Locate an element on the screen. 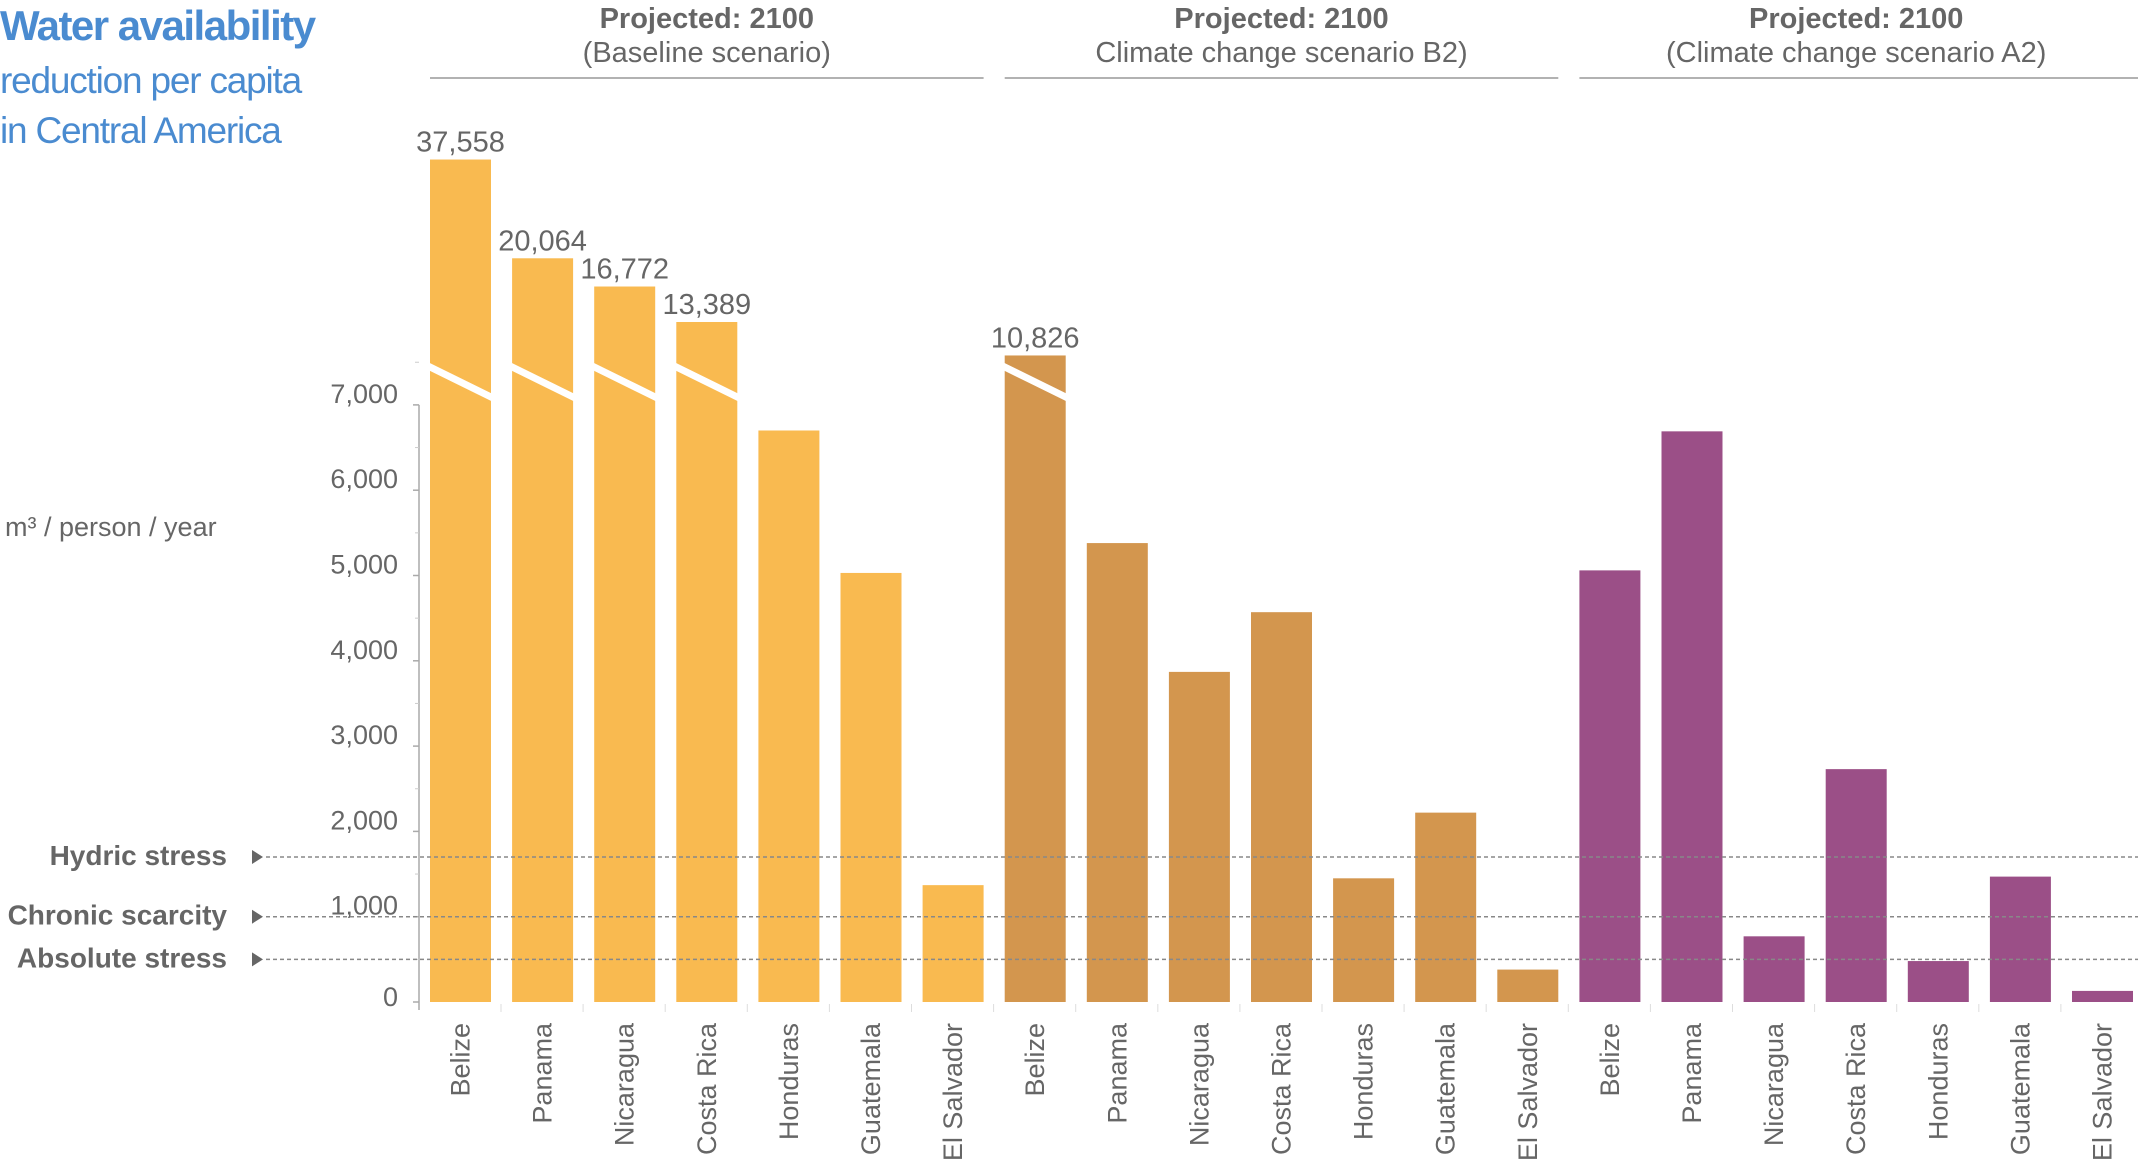  group-subtitle: (Climate change scenario A2) is located at coordinates (1856, 53).